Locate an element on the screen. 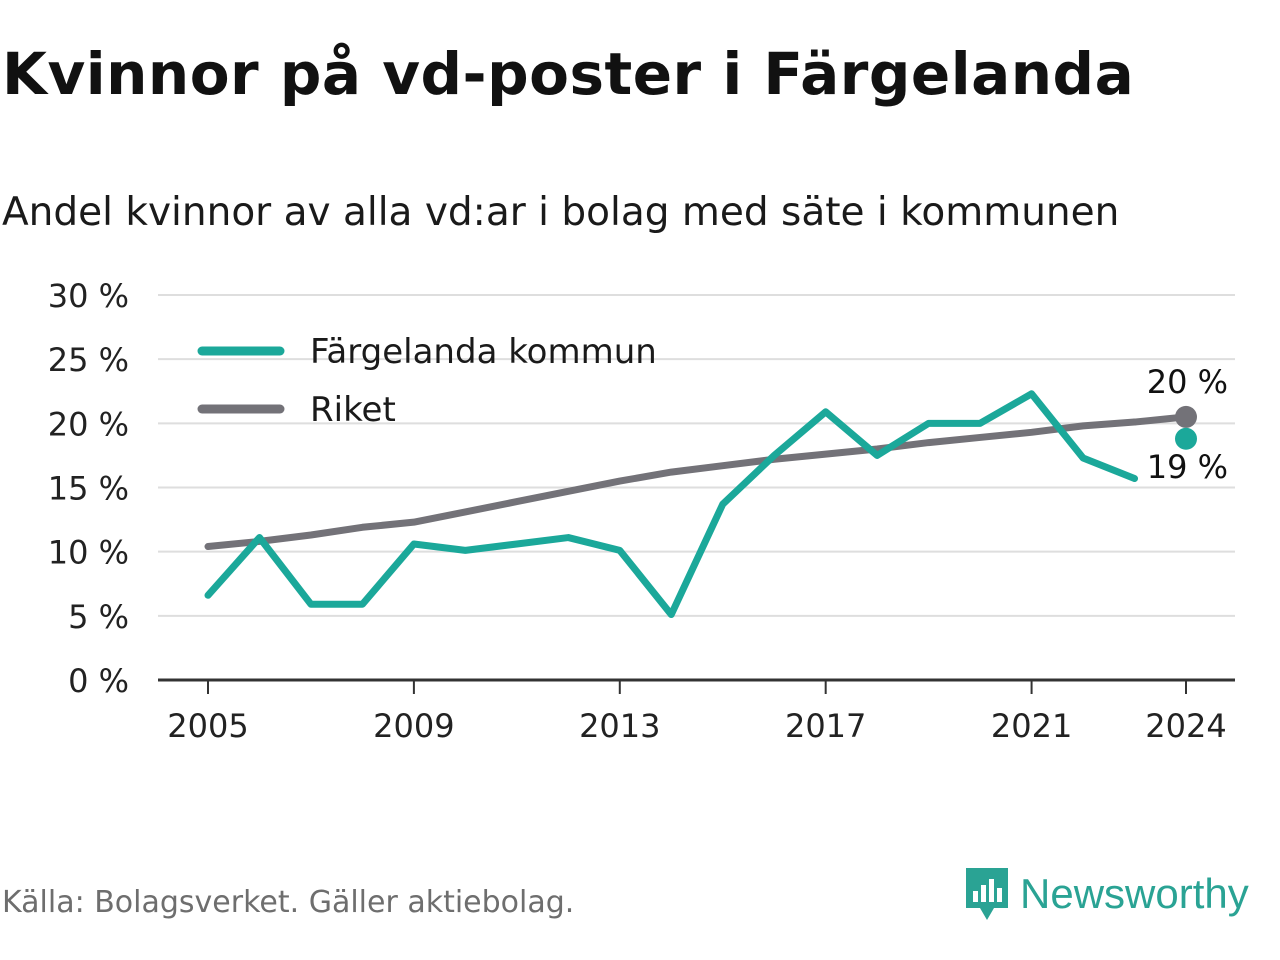  x-tick-label: 2005 is located at coordinates (207, 726).